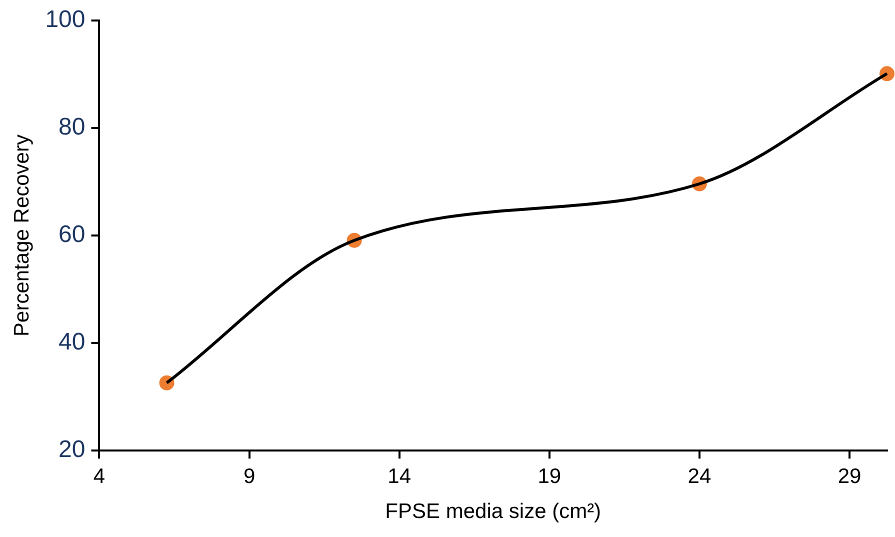  What do you see at coordinates (22, 235) in the screenshot?
I see `y-axis-title: Percentage Recovery` at bounding box center [22, 235].